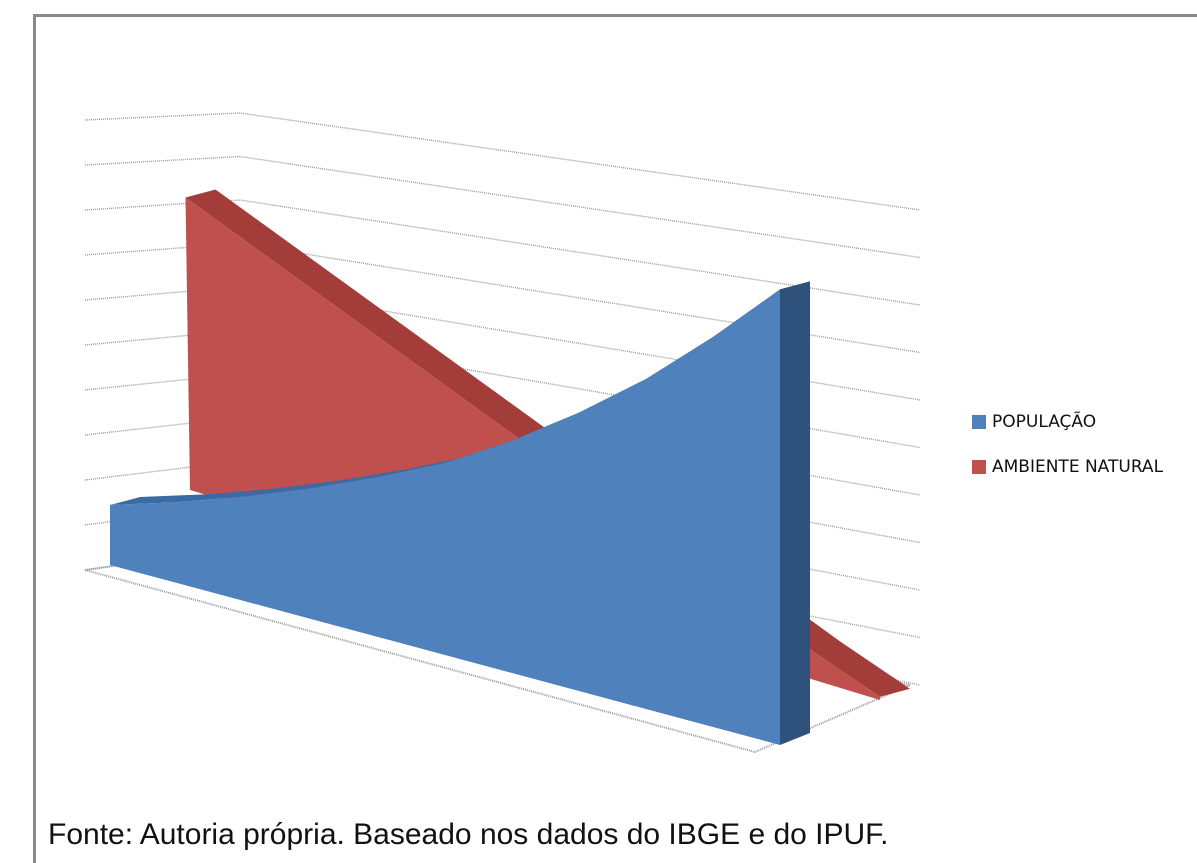 Image resolution: width=1197 pixels, height=863 pixels. Describe the element at coordinates (979, 467) in the screenshot. I see `legend-swatch-ambiente-natural` at that location.